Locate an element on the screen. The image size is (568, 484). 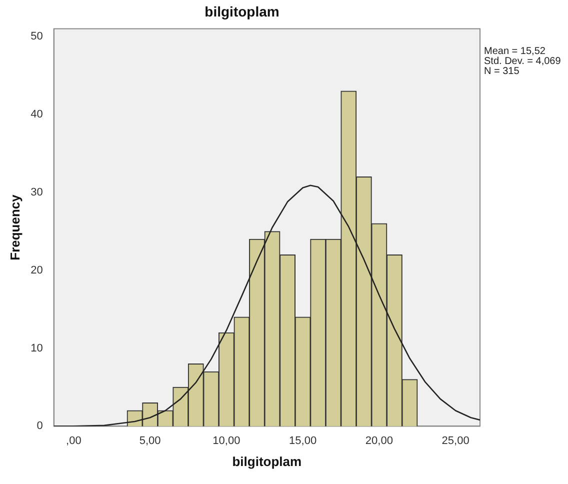
y-tick-label: 0 is located at coordinates (39, 426).